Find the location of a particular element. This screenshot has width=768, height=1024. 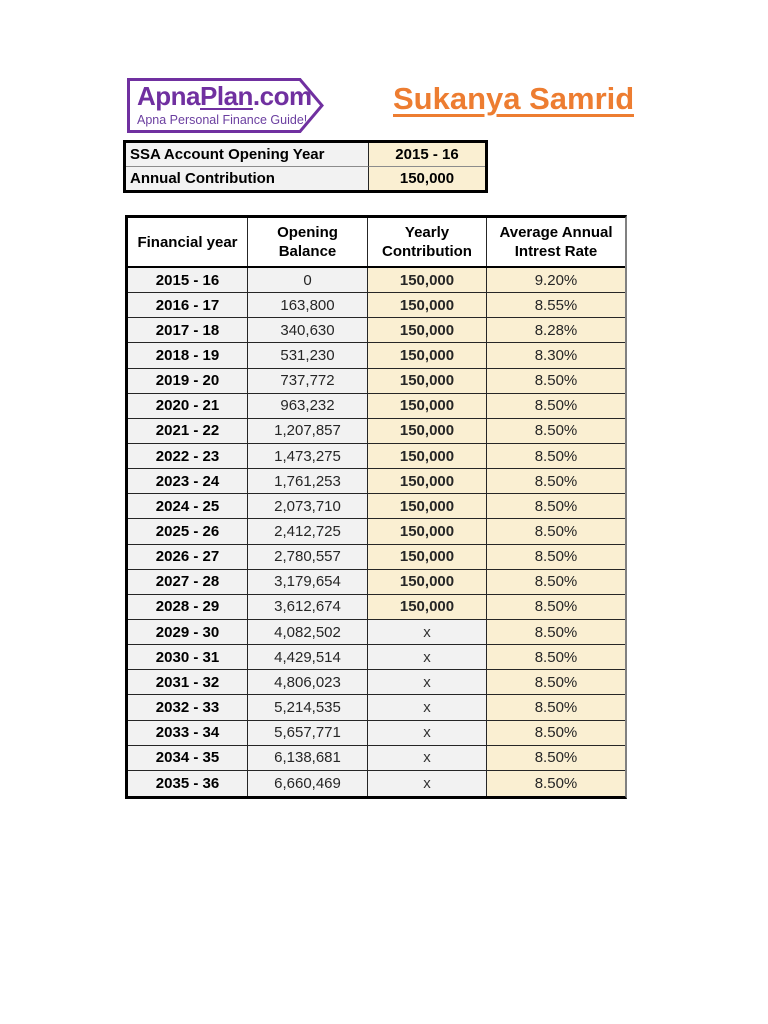

table-row: 2026 - 27 2,780,557 150,000 8.50% is located at coordinates (376, 557).